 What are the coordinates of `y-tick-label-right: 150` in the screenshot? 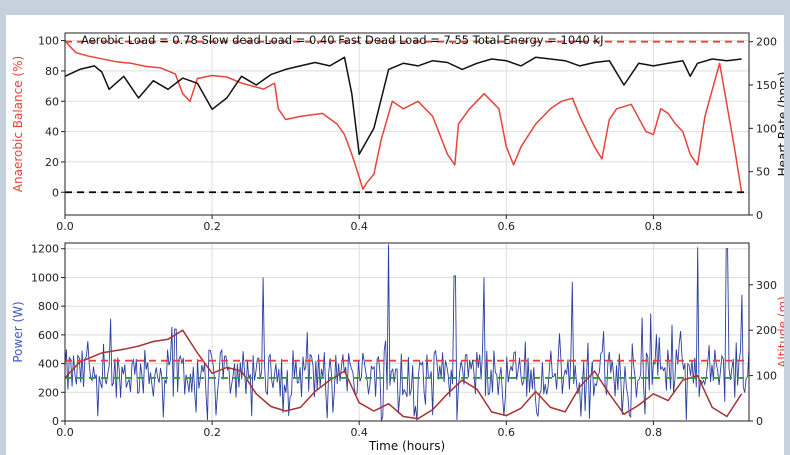 It's located at (766, 85).